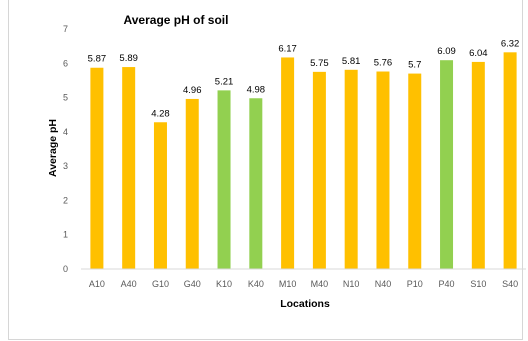 This screenshot has width=528, height=341. I want to click on x-tick-label: P10, so click(415, 284).